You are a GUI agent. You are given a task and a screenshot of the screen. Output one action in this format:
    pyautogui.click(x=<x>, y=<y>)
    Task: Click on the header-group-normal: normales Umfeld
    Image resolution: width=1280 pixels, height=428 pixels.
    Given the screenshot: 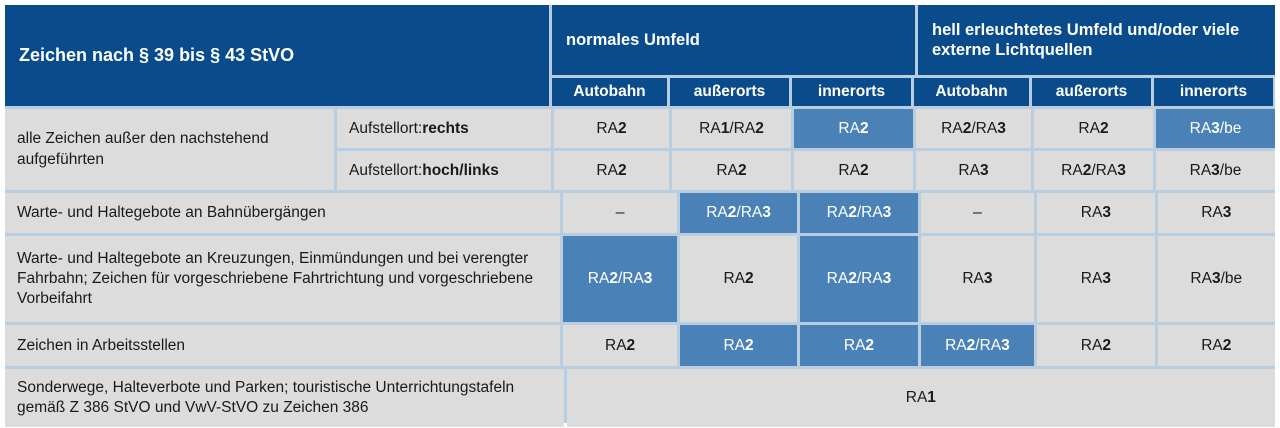 What is the action you would take?
    pyautogui.click(x=733, y=40)
    